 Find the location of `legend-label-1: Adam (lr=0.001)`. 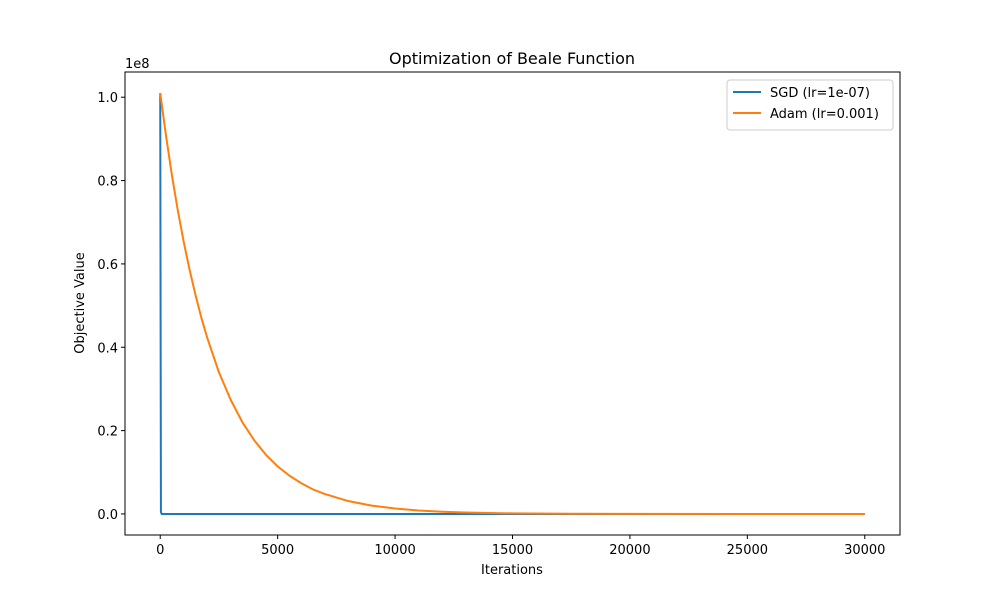

legend-label-1: Adam (lr=0.001) is located at coordinates (824, 114).